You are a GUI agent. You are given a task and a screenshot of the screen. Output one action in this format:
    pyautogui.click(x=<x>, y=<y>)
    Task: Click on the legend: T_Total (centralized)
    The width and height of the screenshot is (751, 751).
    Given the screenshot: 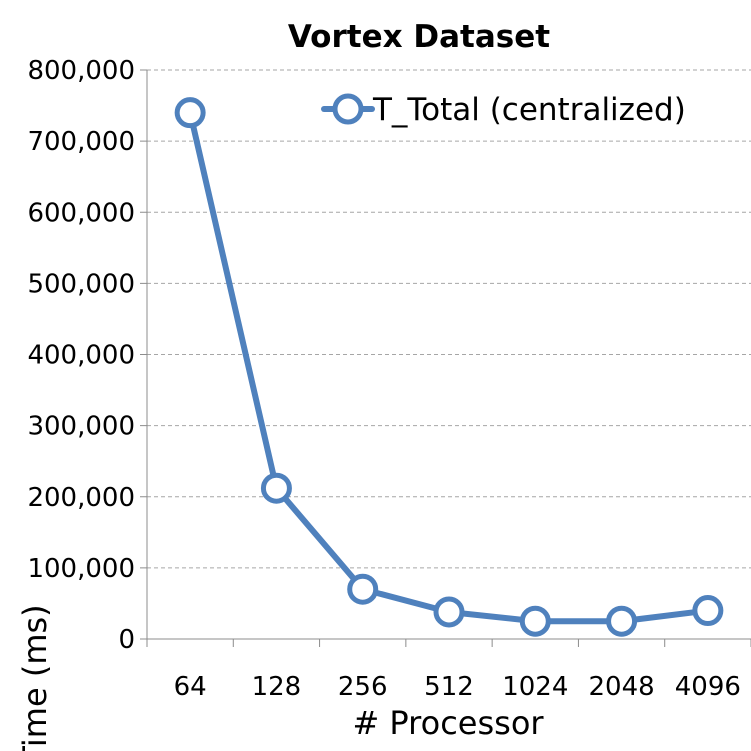 What is the action you would take?
    pyautogui.click(x=503, y=110)
    